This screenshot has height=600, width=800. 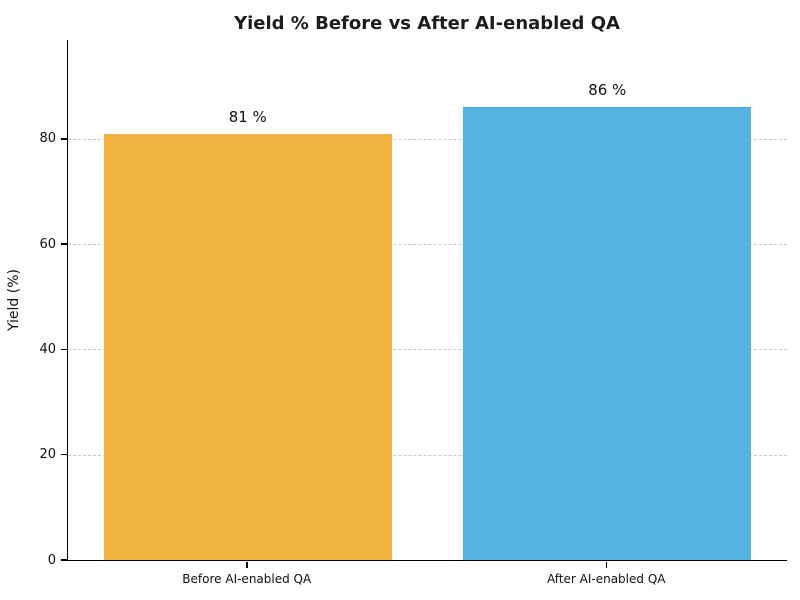 What do you see at coordinates (47, 139) in the screenshot?
I see `y-tick-label-80: 80` at bounding box center [47, 139].